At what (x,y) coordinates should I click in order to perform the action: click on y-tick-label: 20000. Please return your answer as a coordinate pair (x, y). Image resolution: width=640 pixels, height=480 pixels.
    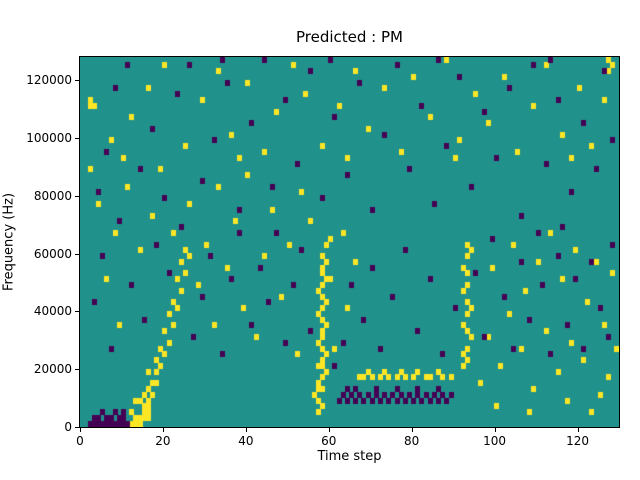
    Looking at the image, I should click on (52, 369).